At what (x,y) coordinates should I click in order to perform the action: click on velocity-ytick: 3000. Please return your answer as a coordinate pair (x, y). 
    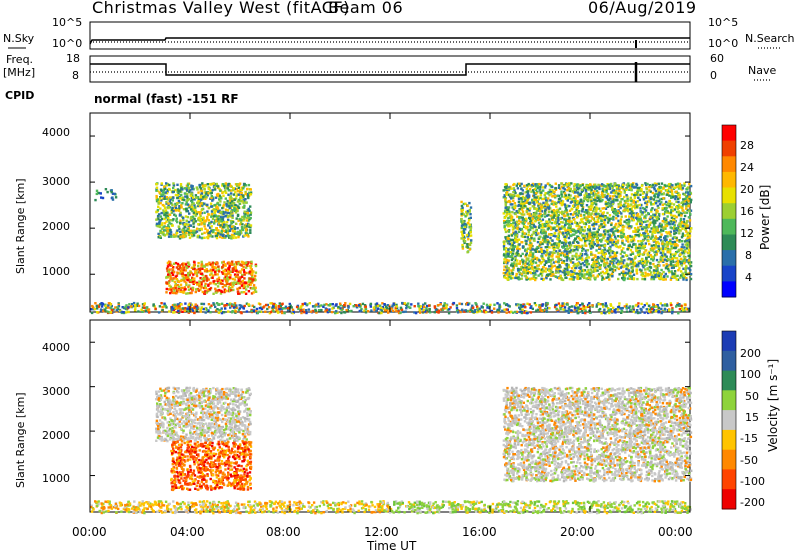
    Looking at the image, I should click on (56, 391).